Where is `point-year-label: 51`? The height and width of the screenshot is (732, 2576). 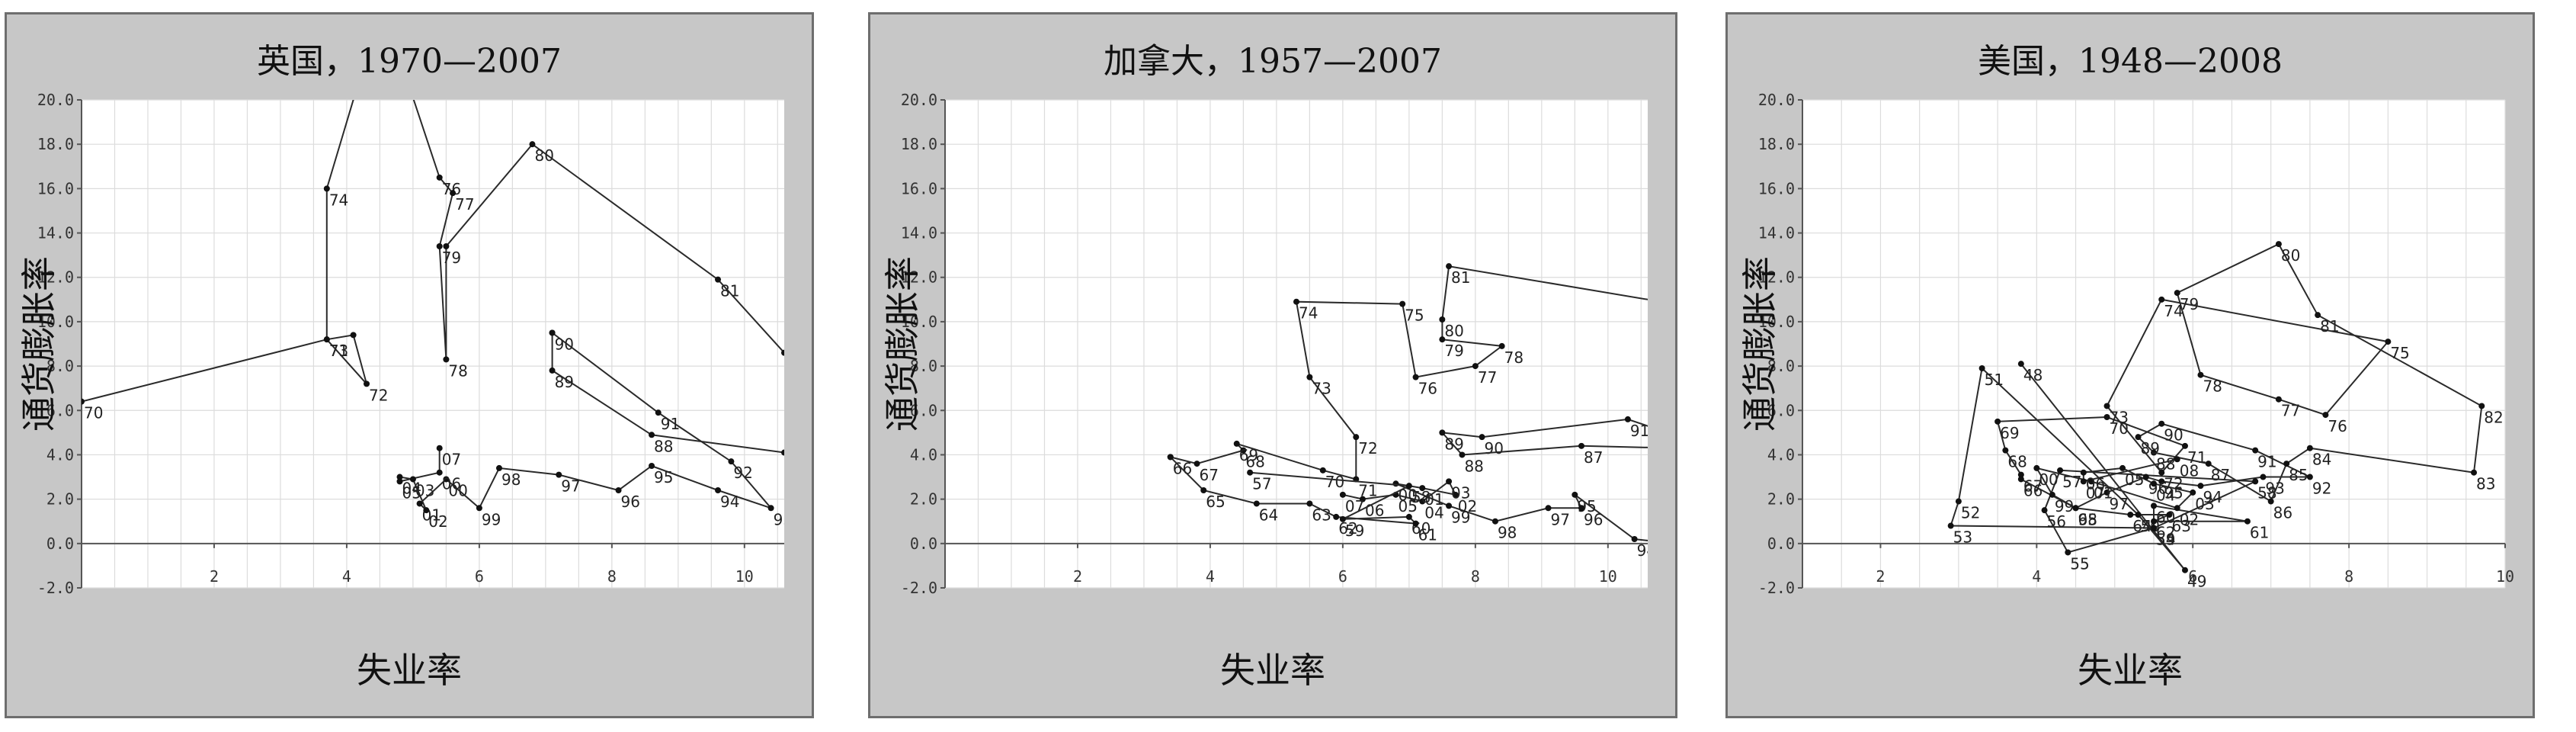
point-year-label: 51 is located at coordinates (1994, 380).